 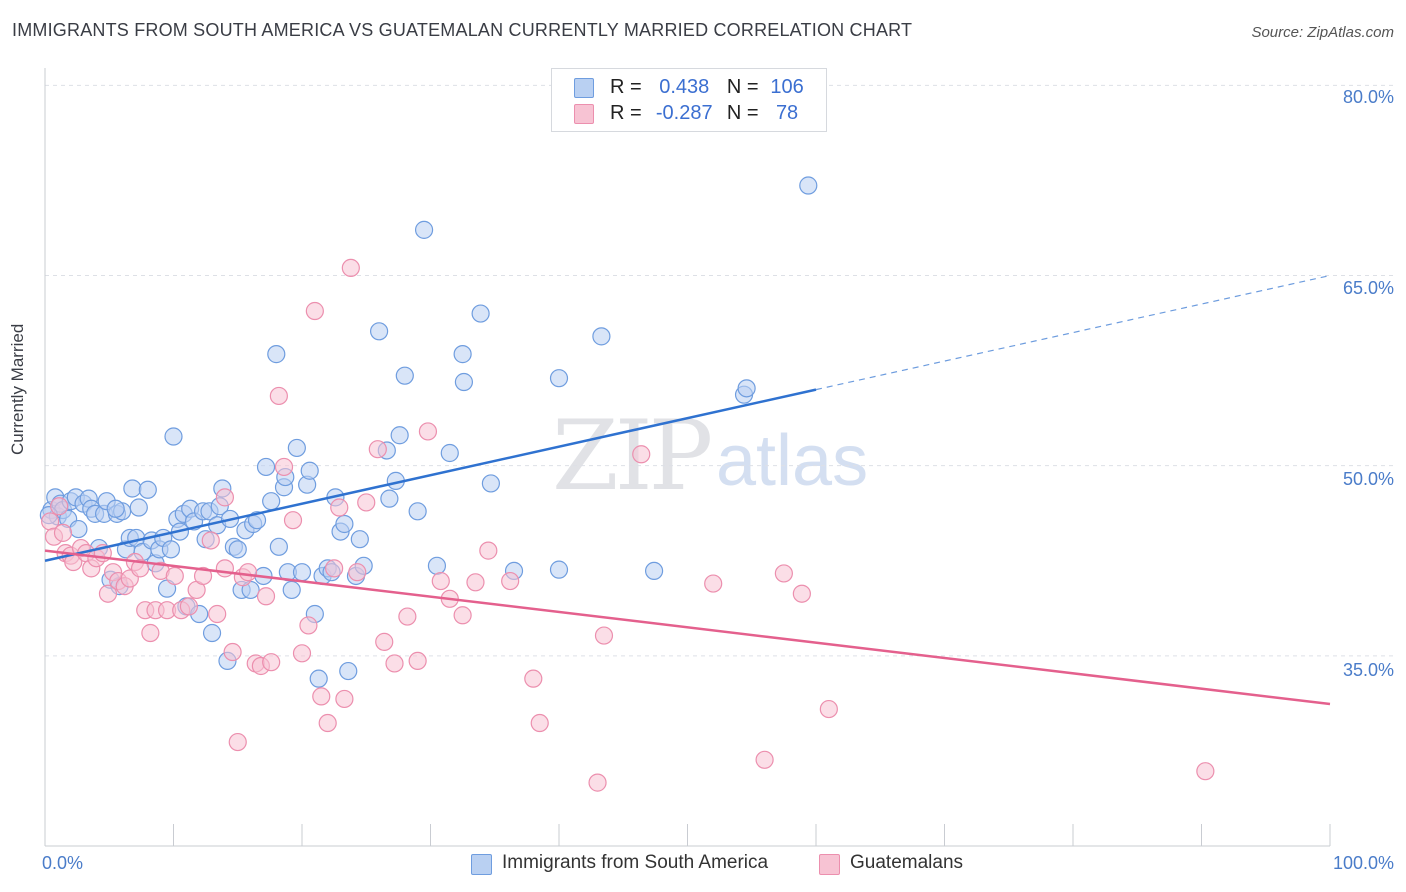 What do you see at coordinates (829, 864) in the screenshot?
I see `legend-swatch-pink` at bounding box center [829, 864].